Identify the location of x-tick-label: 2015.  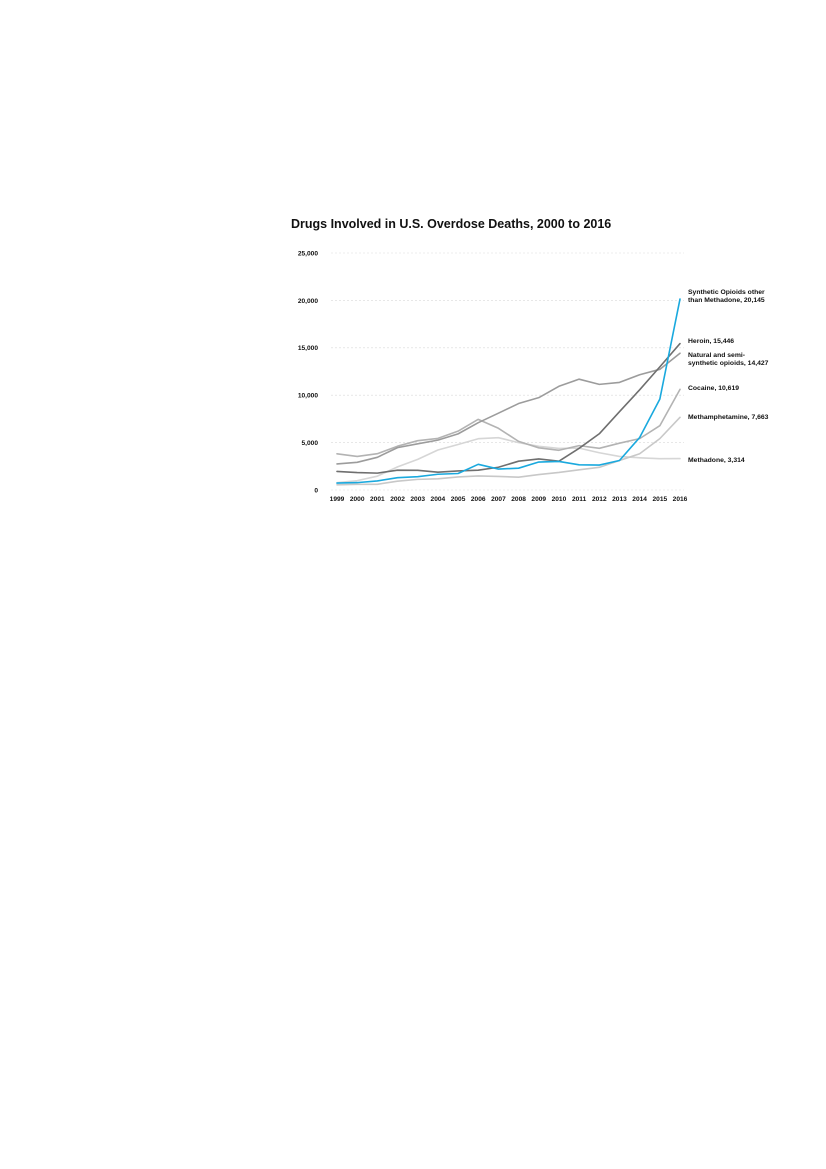
(659, 499).